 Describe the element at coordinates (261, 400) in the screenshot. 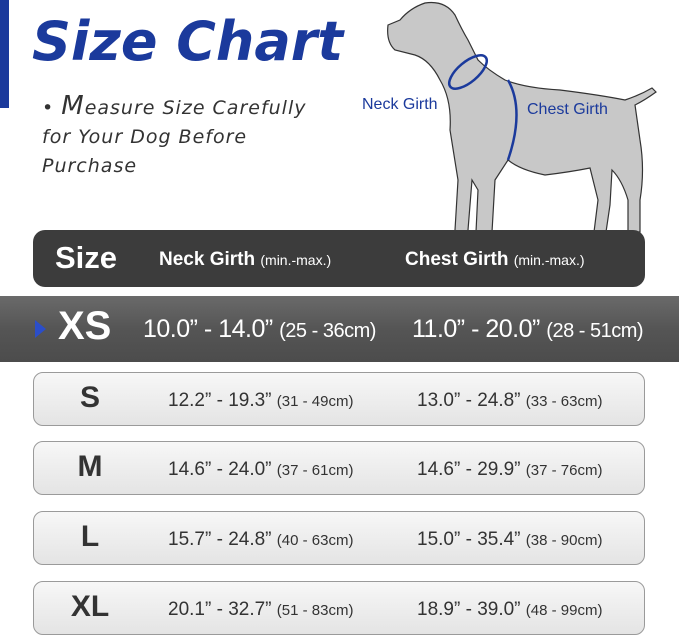

I see `neck-range: 12.2” - 19.3” (31 - 49cm)` at that location.